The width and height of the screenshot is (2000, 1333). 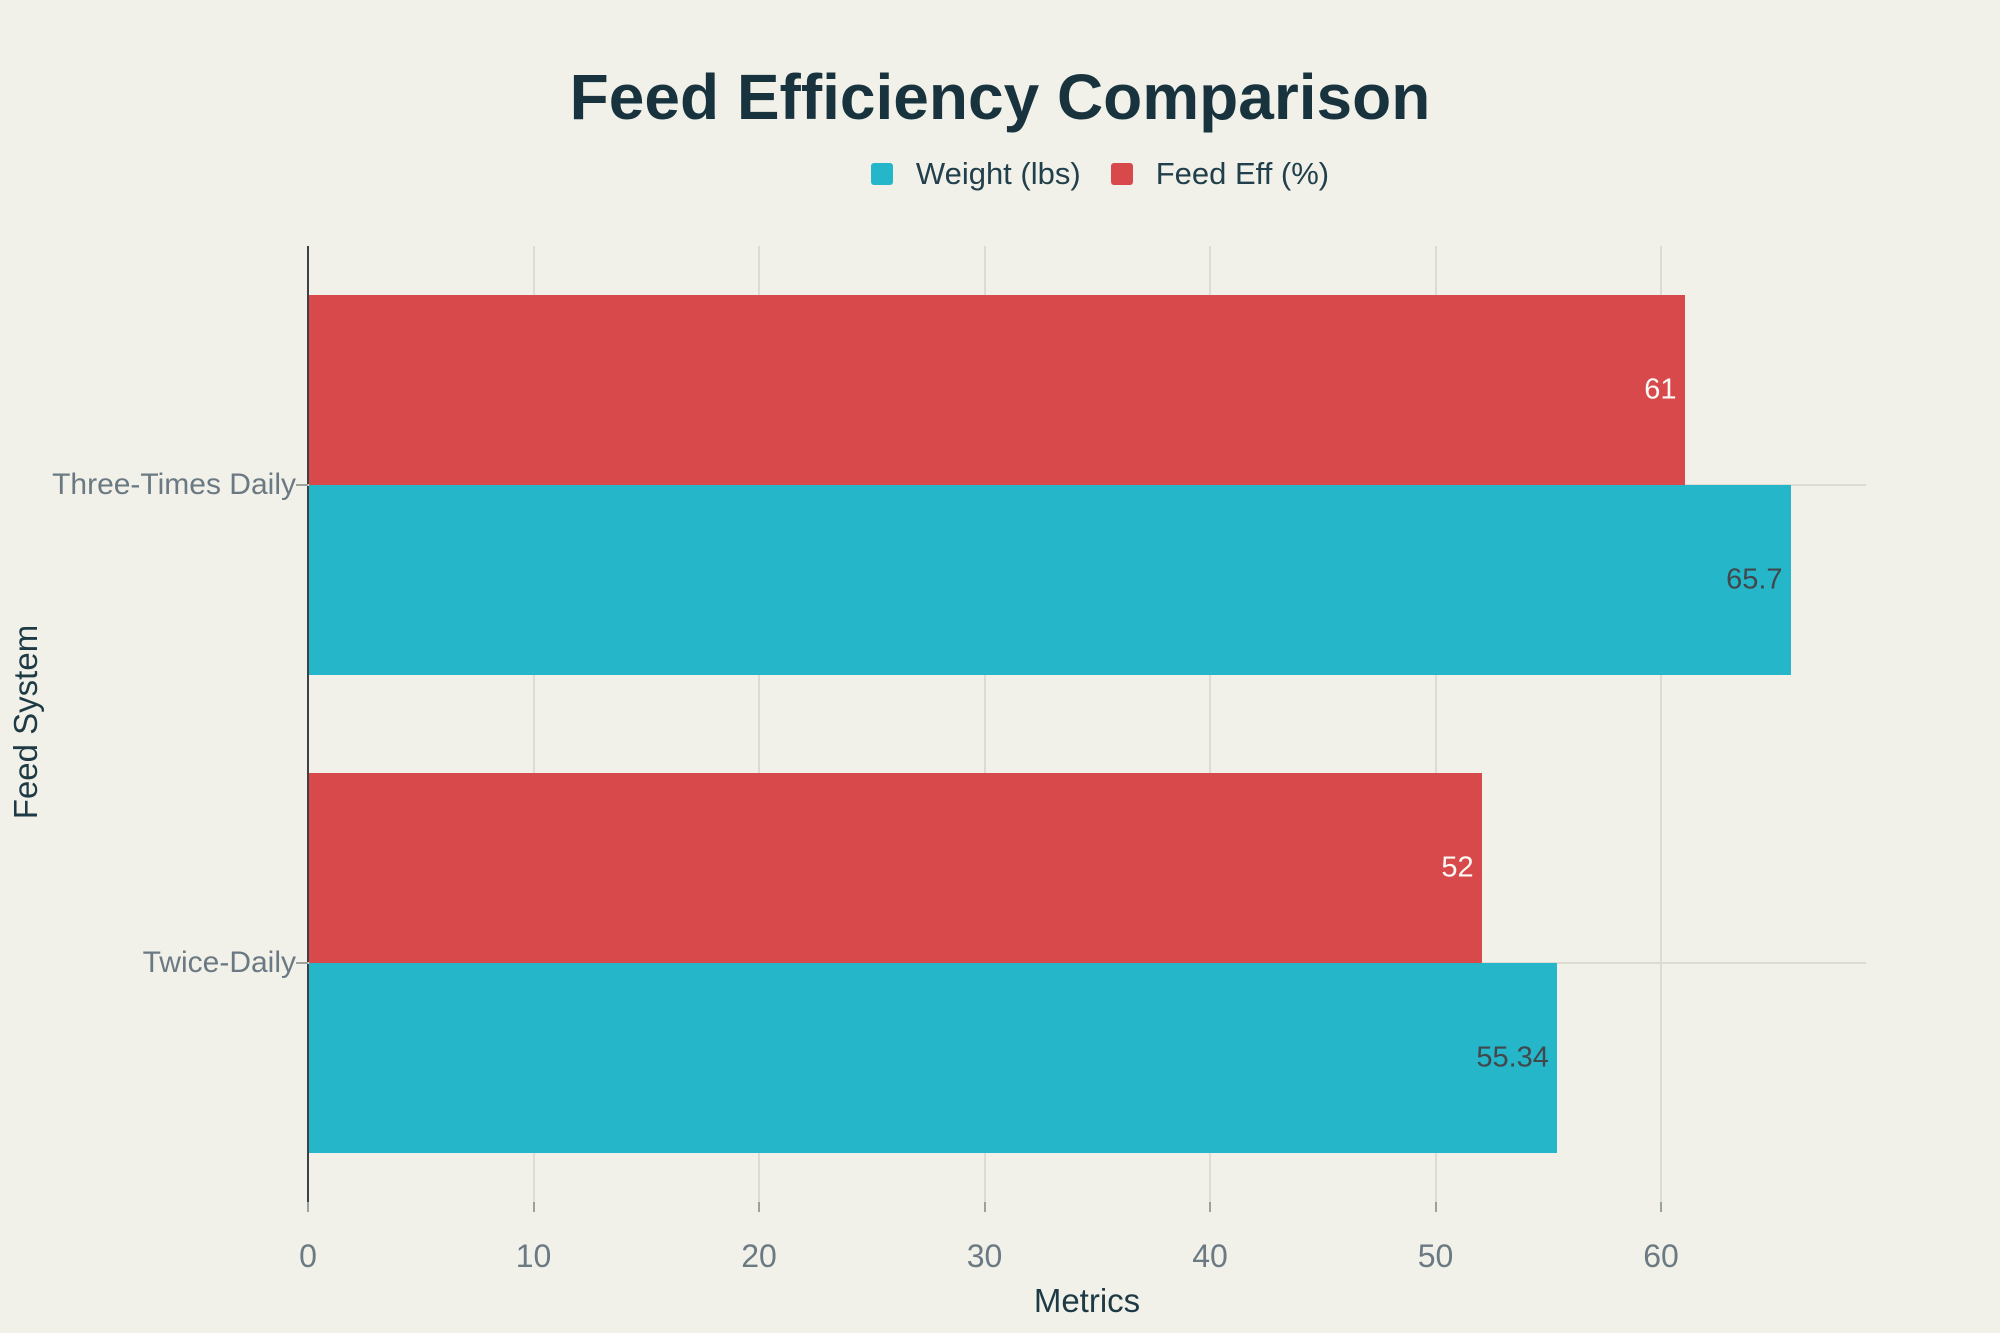 I want to click on y-axis-line, so click(x=308, y=724).